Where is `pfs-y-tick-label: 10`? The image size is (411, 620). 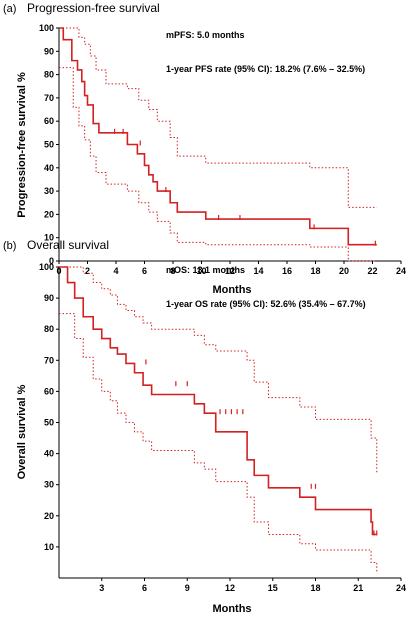
pfs-y-tick-label: 10 is located at coordinates (49, 238).